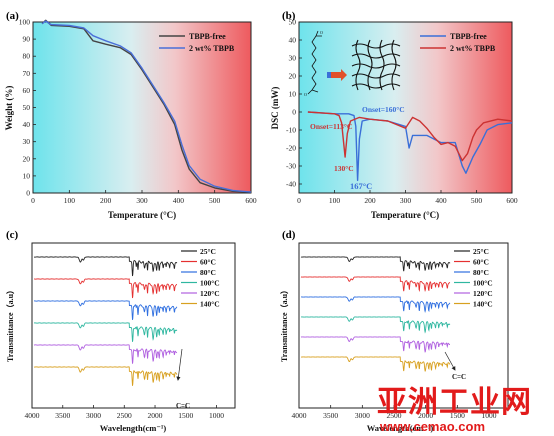 The width and height of the screenshot is (554, 436). I want to click on annotation-onset-113: Onset=113°C, so click(331, 126).